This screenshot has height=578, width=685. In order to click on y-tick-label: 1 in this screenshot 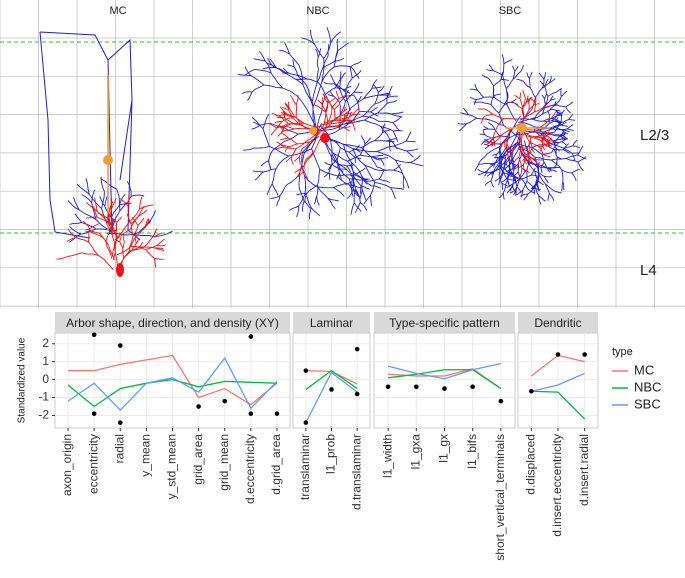, I will do `click(45, 361)`.